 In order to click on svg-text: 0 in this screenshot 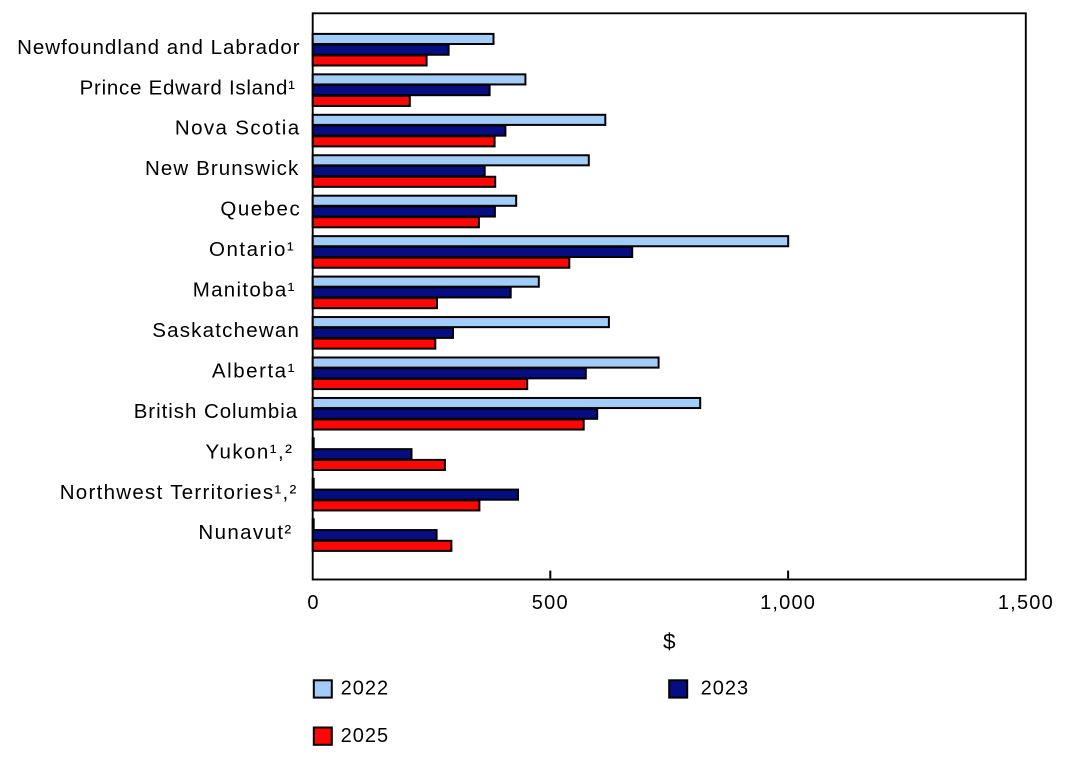, I will do `click(313, 603)`.